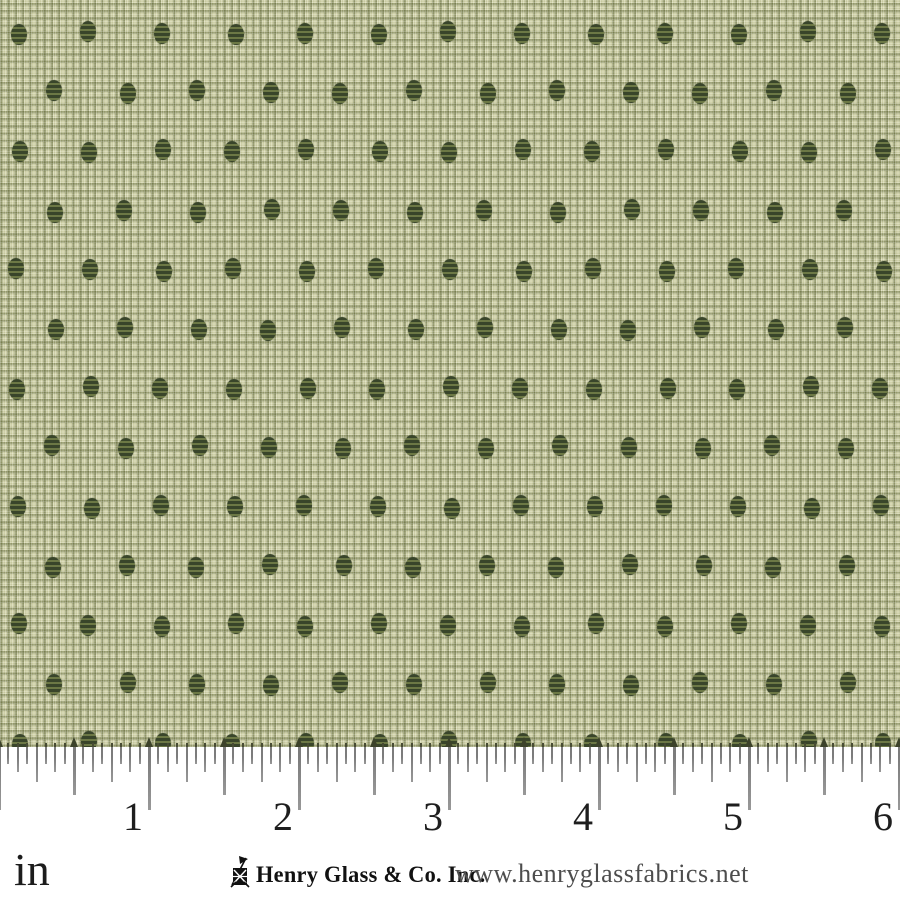 The image size is (900, 900). I want to click on ruler-number-1: 1, so click(133, 816).